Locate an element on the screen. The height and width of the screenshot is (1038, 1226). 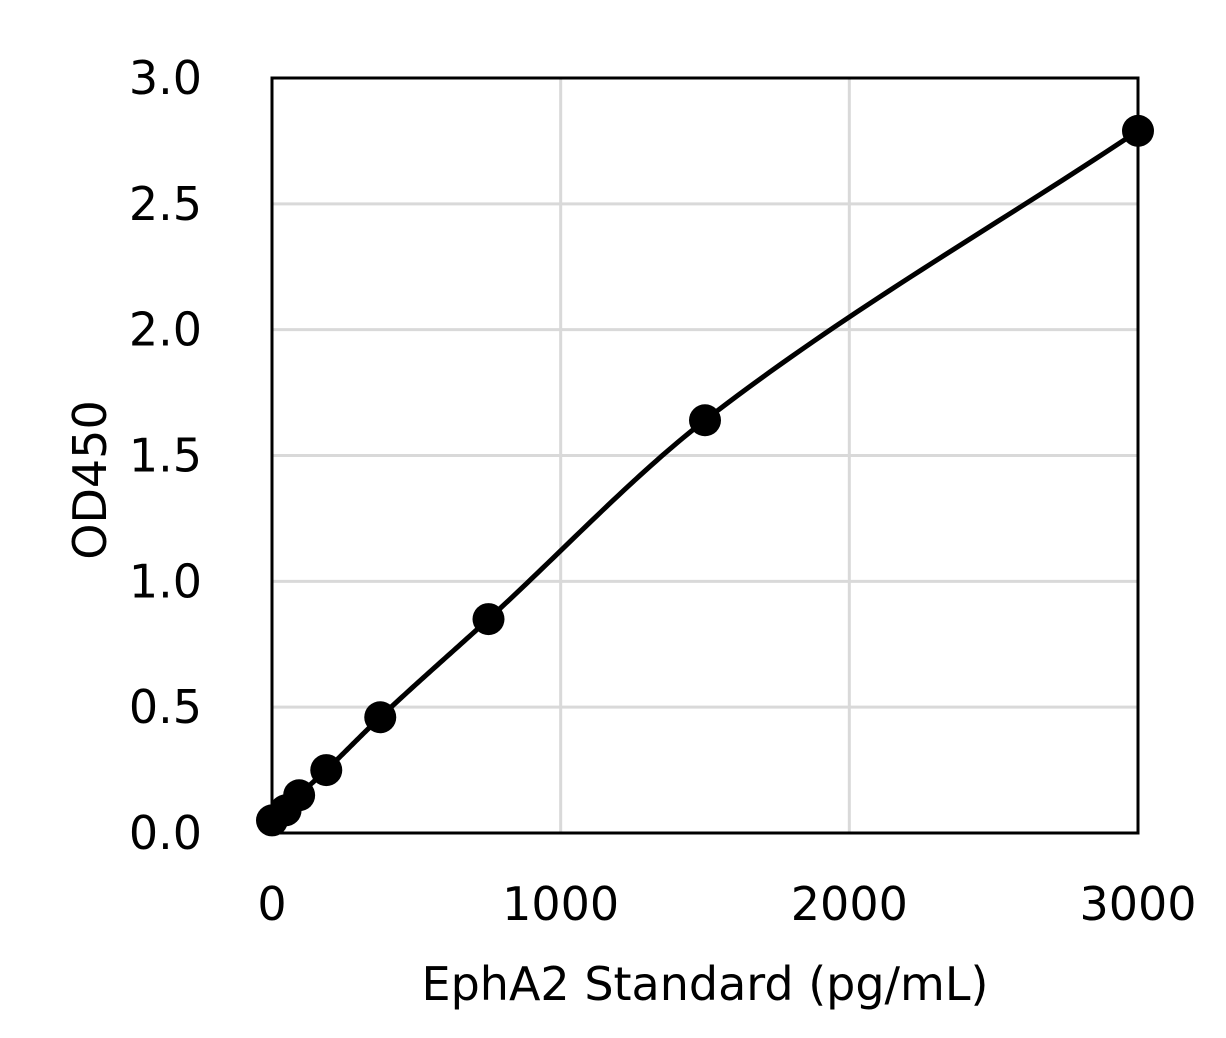
x-tick-labels: 0 1000 2000 3000 is located at coordinates (726, 904).